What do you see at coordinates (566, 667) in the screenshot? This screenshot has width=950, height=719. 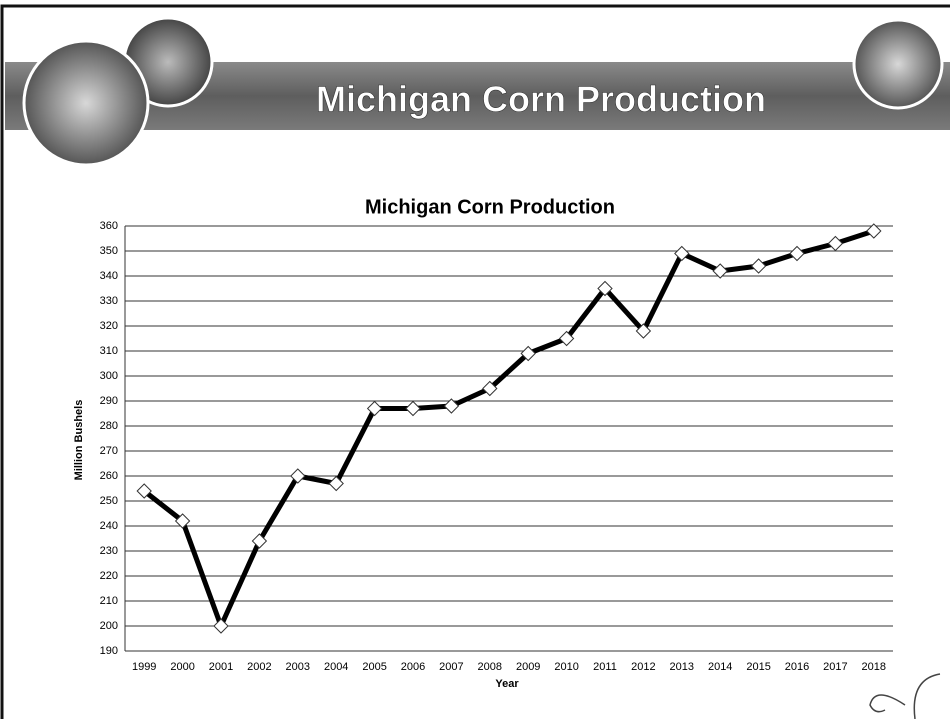 I see `x-tick-label: 2010` at bounding box center [566, 667].